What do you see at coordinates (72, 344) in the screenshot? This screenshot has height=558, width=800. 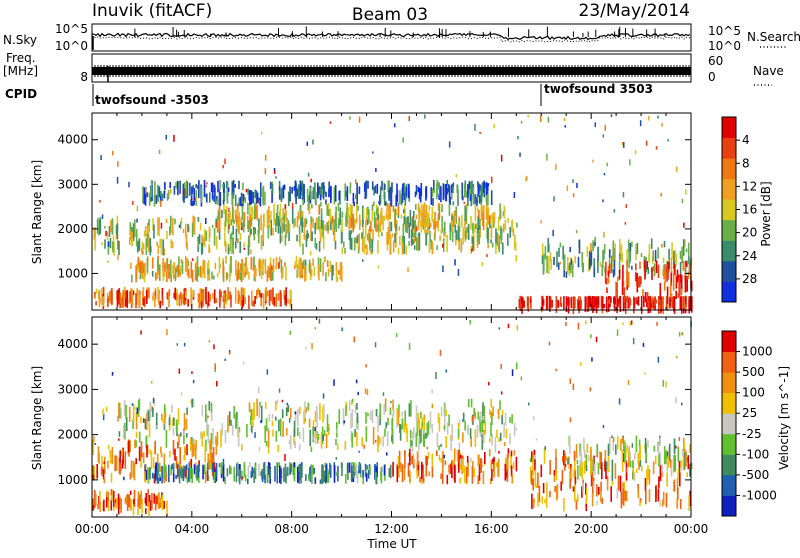 I see `velocity-ytick-label: 4000` at bounding box center [72, 344].